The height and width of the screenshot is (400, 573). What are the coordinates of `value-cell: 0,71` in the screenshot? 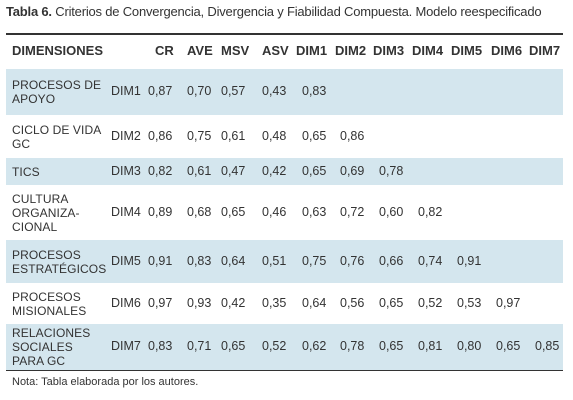 It's located at (199, 346).